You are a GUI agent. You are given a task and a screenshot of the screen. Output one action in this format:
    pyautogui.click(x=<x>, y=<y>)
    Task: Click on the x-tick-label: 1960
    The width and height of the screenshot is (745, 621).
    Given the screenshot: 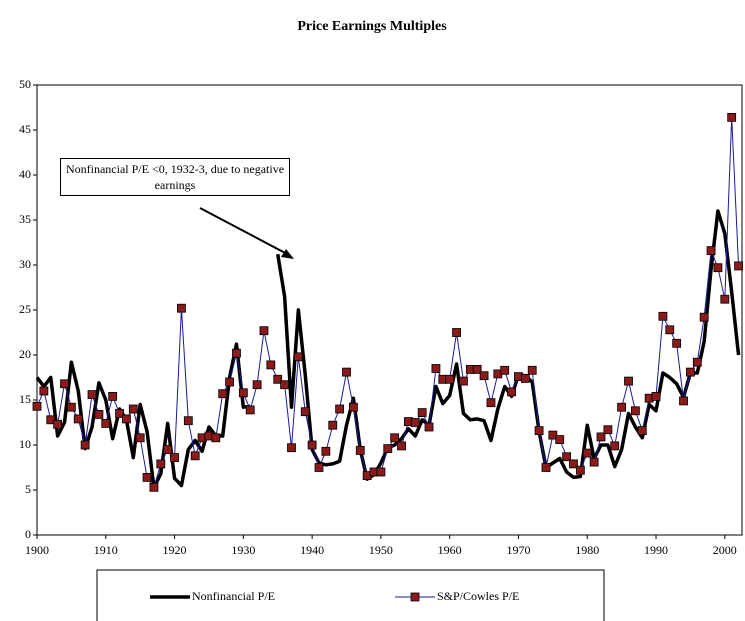 What is the action you would take?
    pyautogui.click(x=450, y=550)
    